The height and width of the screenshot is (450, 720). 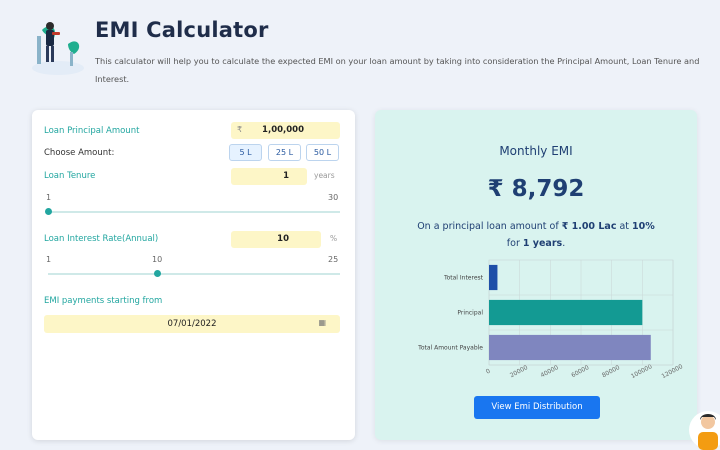 I want to click on x-tick-label: 60000, so click(x=580, y=371).